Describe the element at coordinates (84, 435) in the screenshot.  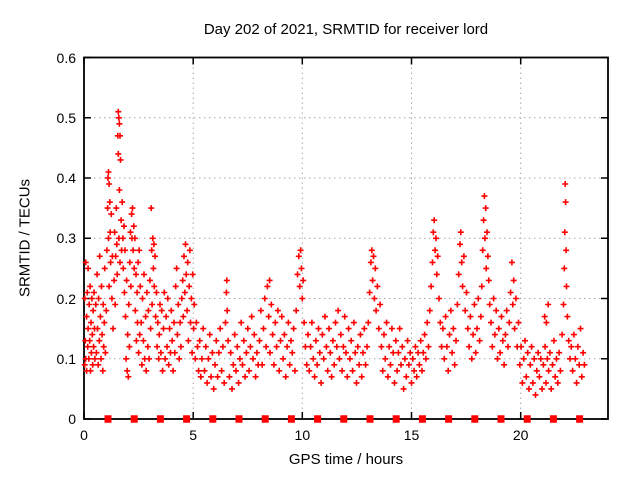
I see `x-tick-label-0: 0` at that location.